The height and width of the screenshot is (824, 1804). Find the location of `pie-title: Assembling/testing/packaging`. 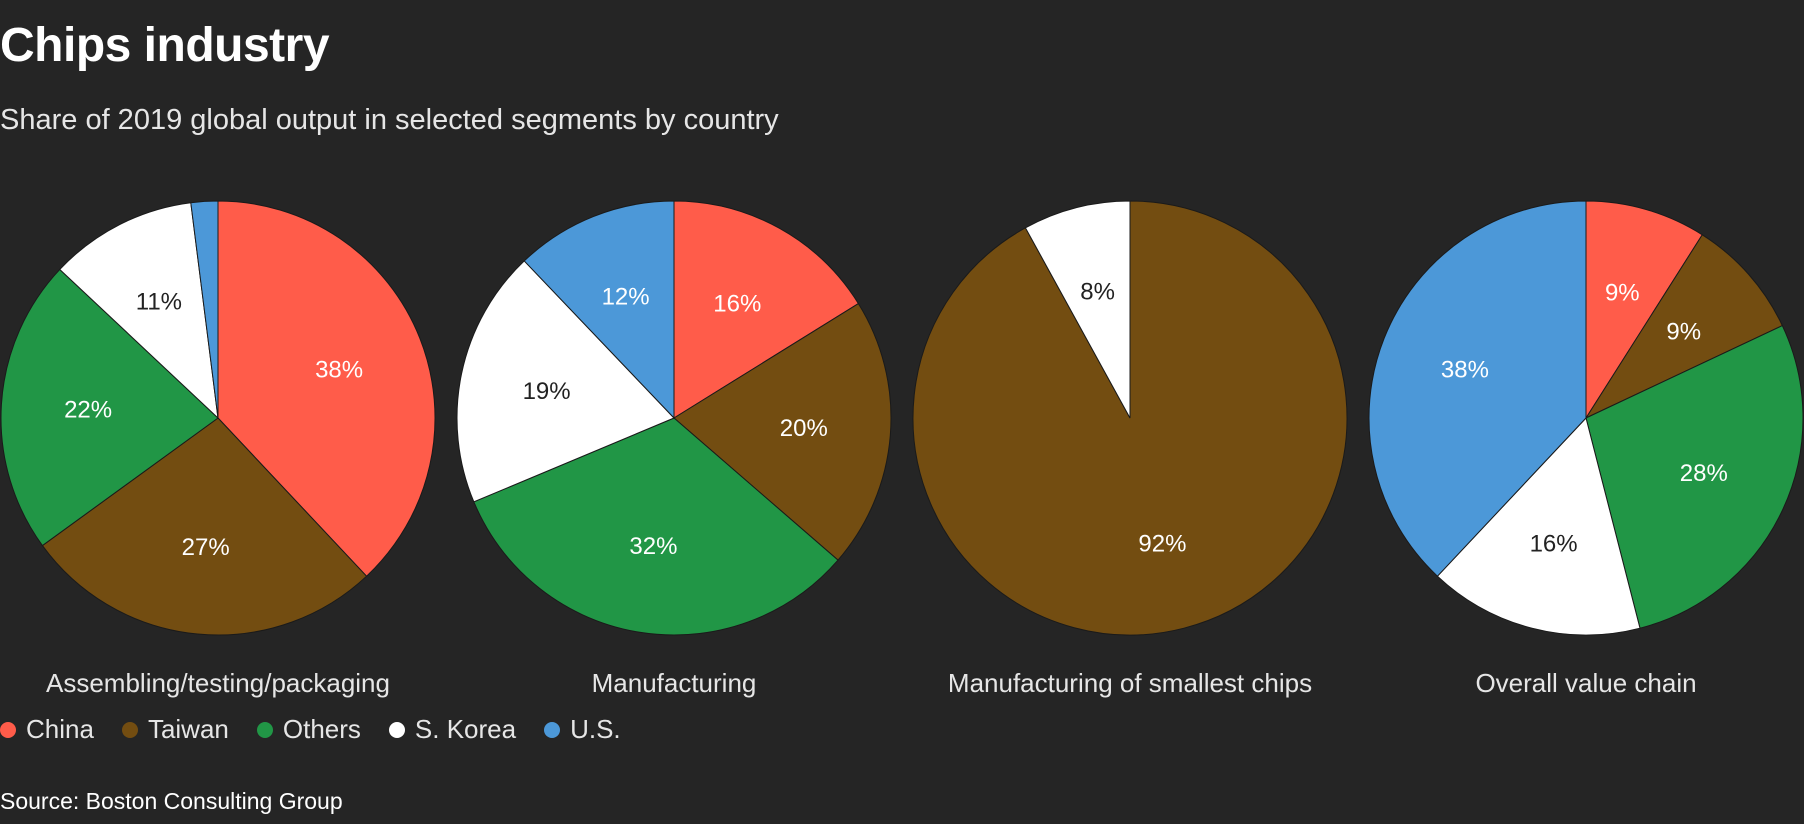

pie-title: Assembling/testing/packaging is located at coordinates (218, 683).